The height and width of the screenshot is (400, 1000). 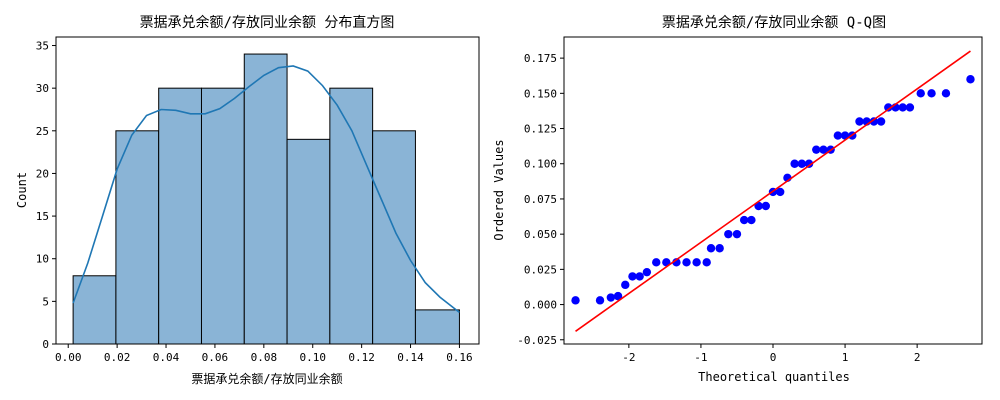 What do you see at coordinates (773, 357) in the screenshot?
I see `qq-x-tick-label-2: 0` at bounding box center [773, 357].